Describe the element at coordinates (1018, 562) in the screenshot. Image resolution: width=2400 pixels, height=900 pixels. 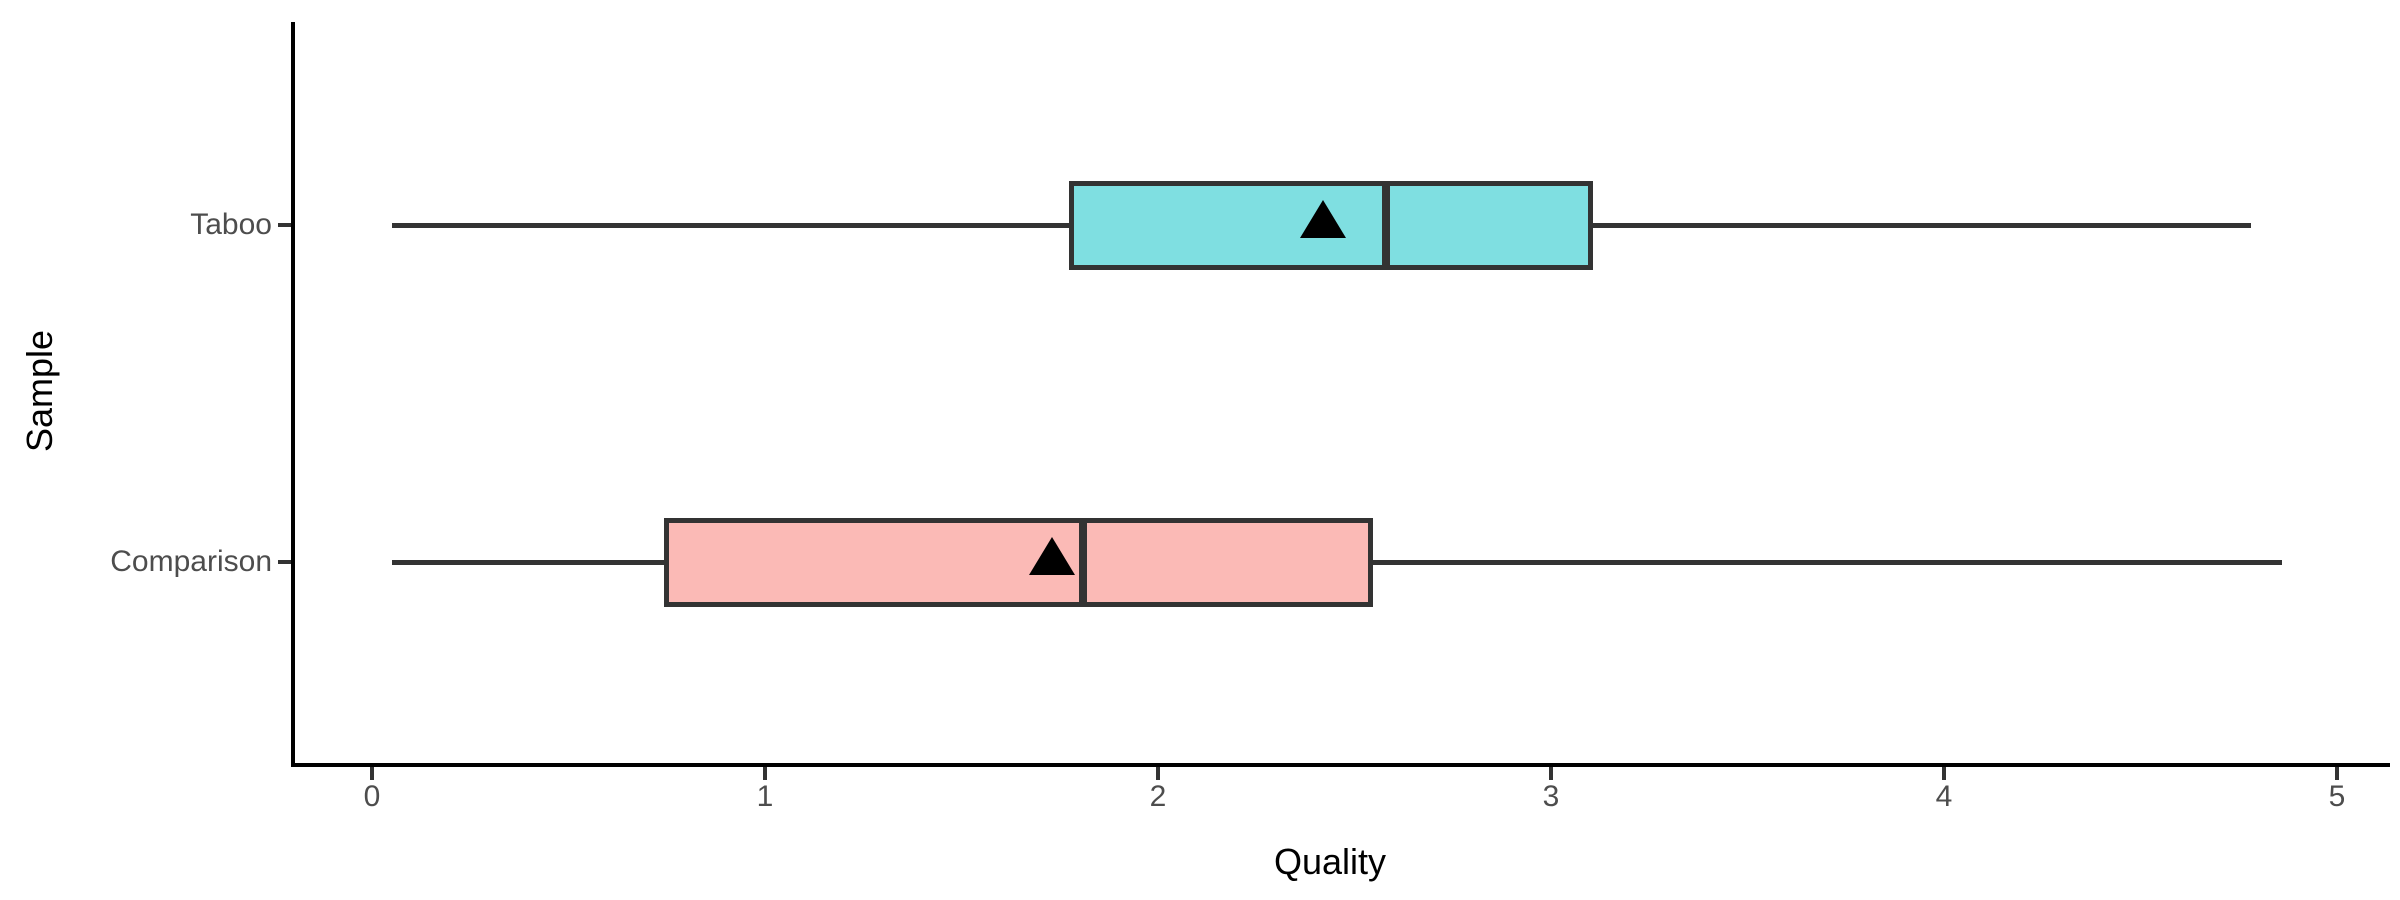
I see `box-iqr` at that location.